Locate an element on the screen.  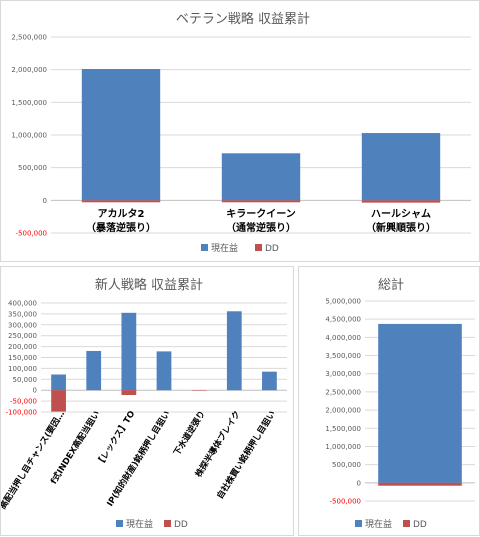
x-category-label: 下水道逆張り is located at coordinates (189, 433).